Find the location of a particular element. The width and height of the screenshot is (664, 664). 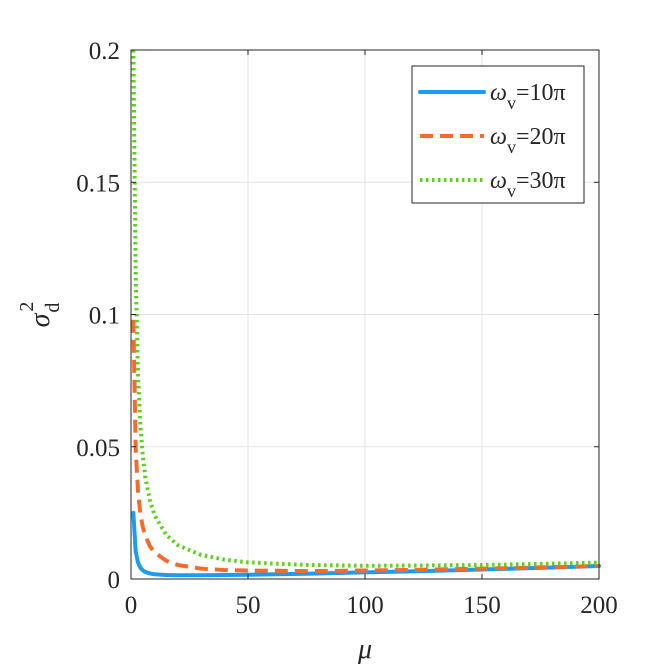

x-tick-label: 50 is located at coordinates (248, 605).